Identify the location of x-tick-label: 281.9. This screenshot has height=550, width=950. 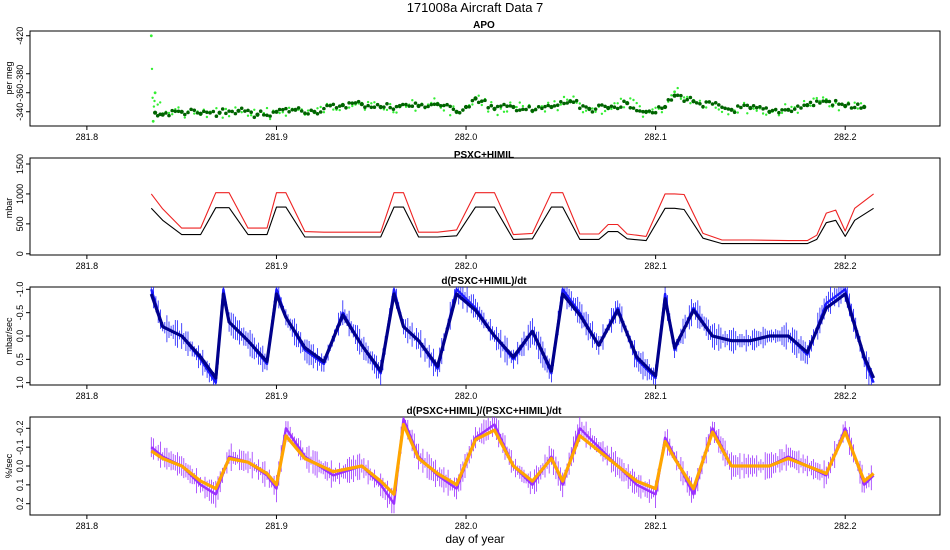
(276, 396).